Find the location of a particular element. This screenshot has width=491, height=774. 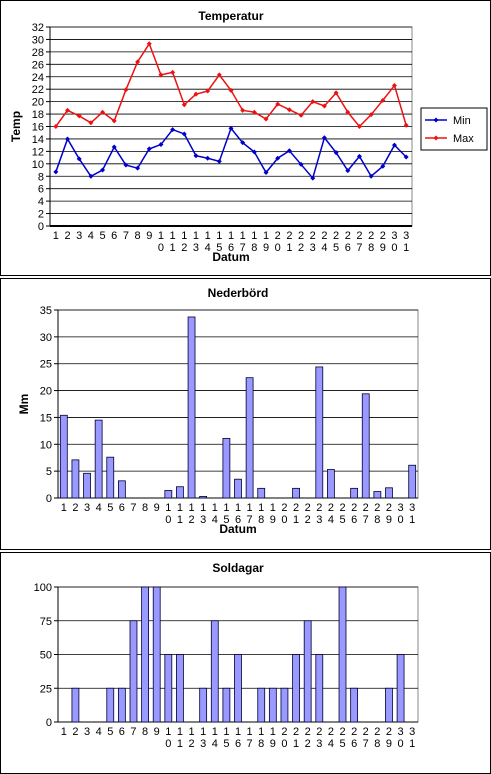

x-tick-label: 3 is located at coordinates (87, 732).